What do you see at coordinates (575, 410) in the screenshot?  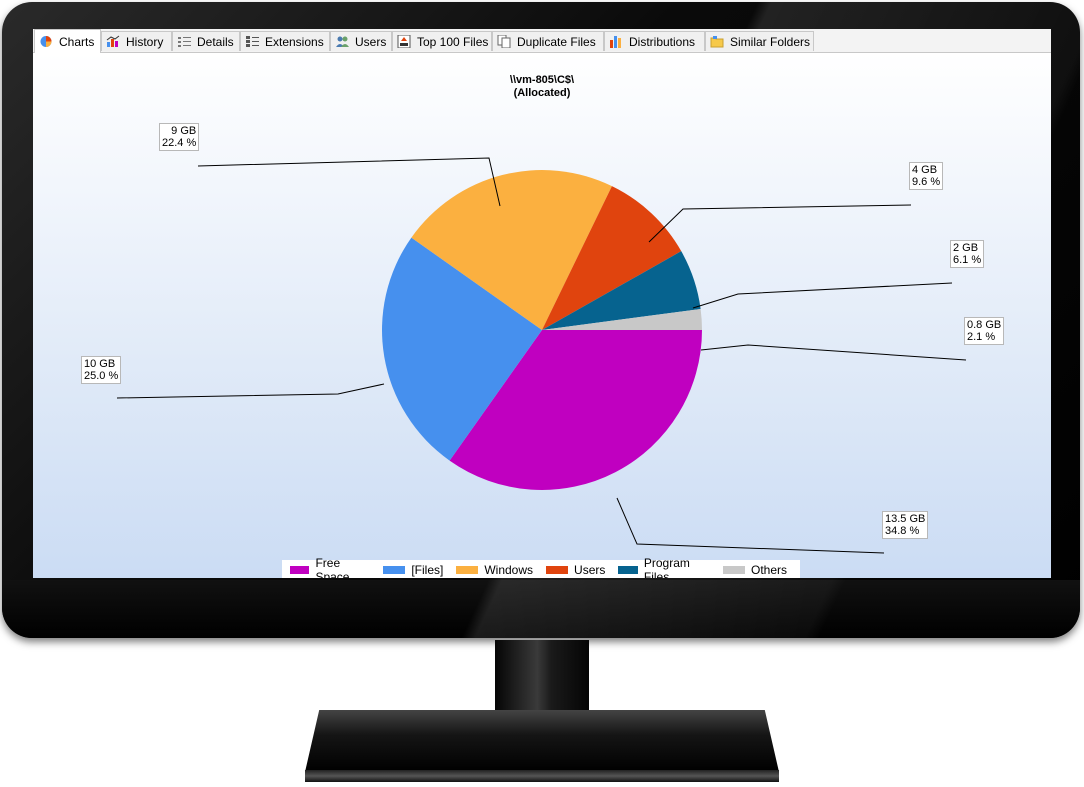 I see `pie-slice-free-space` at bounding box center [575, 410].